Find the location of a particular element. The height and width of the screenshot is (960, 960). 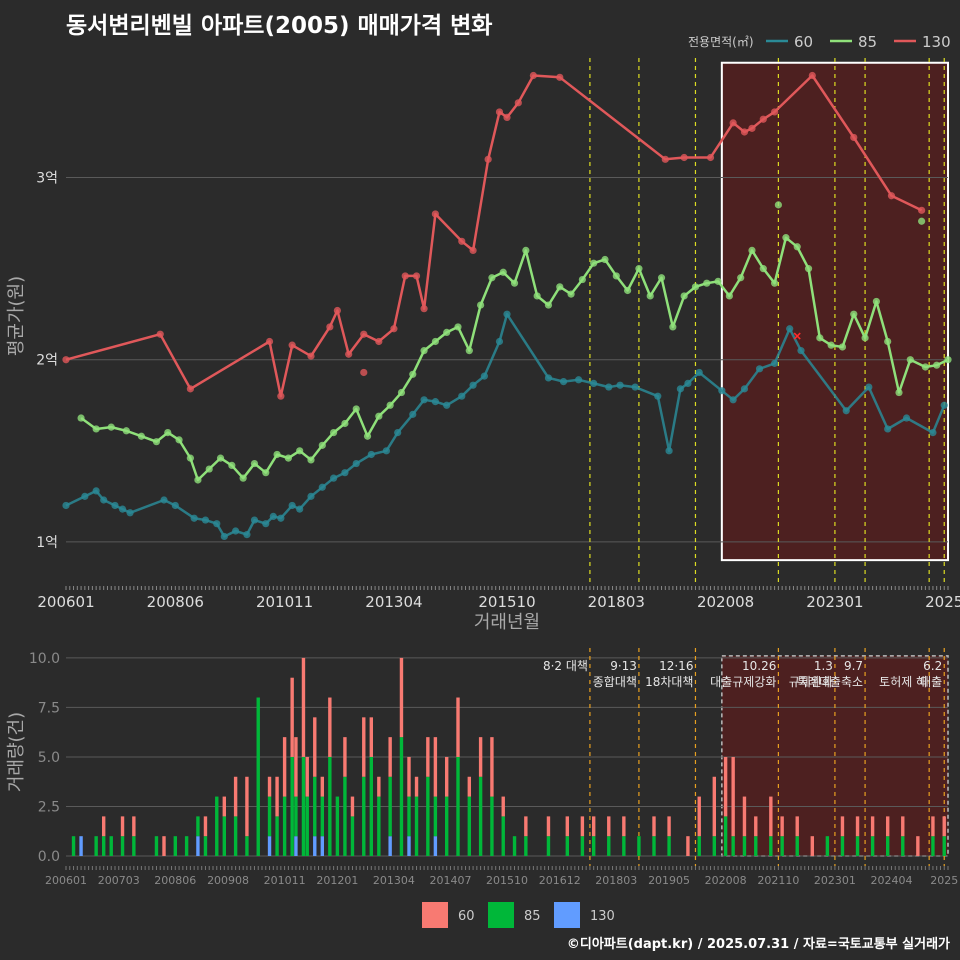

policy-label: 토허제 해 is located at coordinates (903, 682).